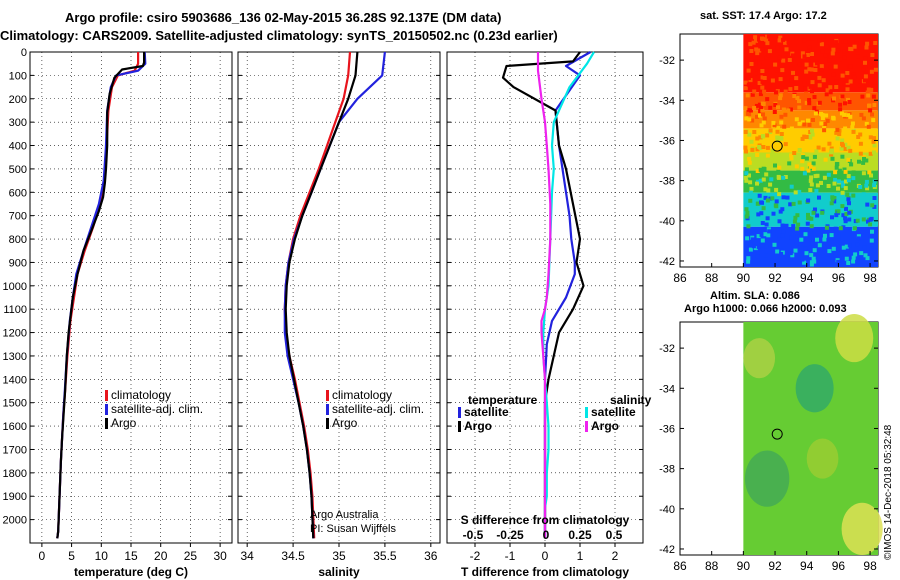 This screenshot has width=900, height=580. Describe the element at coordinates (807, 566) in the screenshot. I see `map-x-tick-label: 94` at that location.